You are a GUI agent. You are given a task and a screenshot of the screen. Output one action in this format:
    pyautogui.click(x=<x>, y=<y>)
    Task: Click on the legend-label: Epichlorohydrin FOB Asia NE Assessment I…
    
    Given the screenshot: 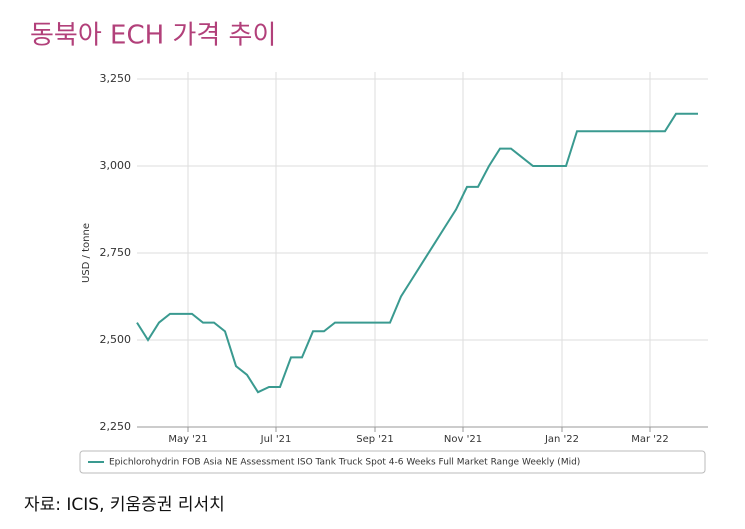 What is the action you would take?
    pyautogui.click(x=344, y=463)
    